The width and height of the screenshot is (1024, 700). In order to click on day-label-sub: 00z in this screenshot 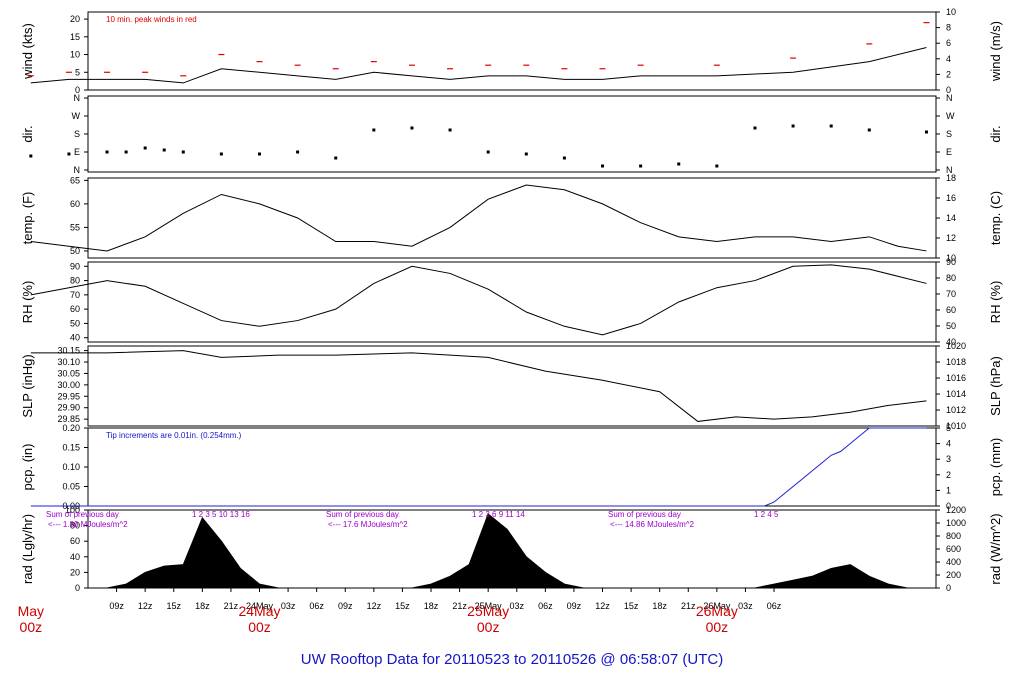, I will do `click(717, 627)`.